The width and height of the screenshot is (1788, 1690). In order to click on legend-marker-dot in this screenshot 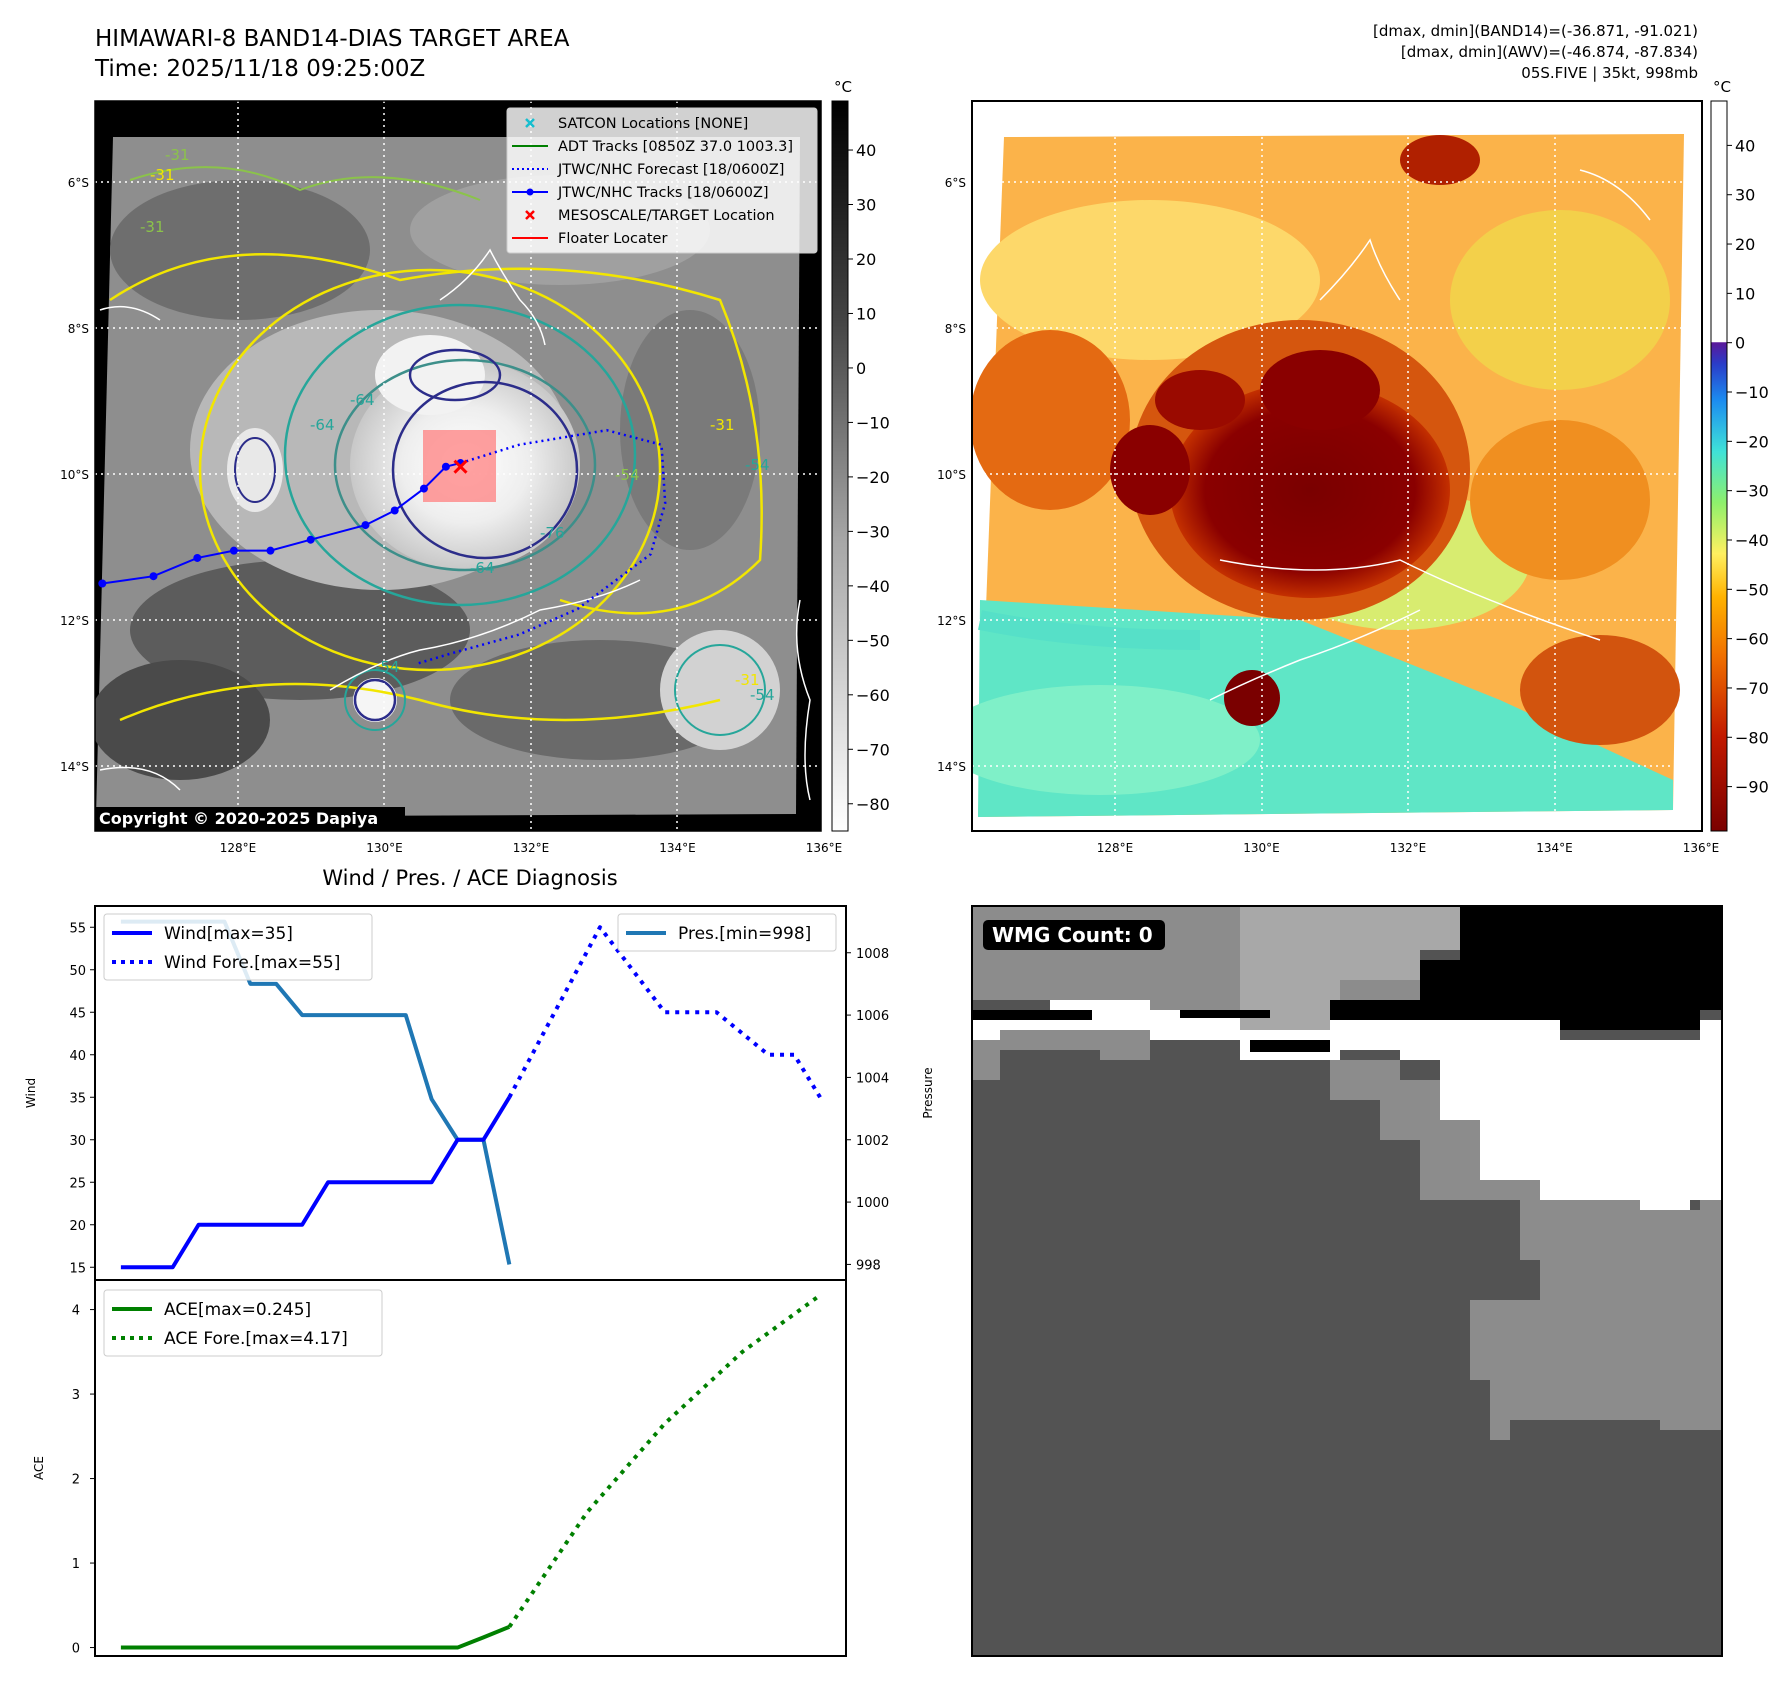, I will do `click(530, 192)`.